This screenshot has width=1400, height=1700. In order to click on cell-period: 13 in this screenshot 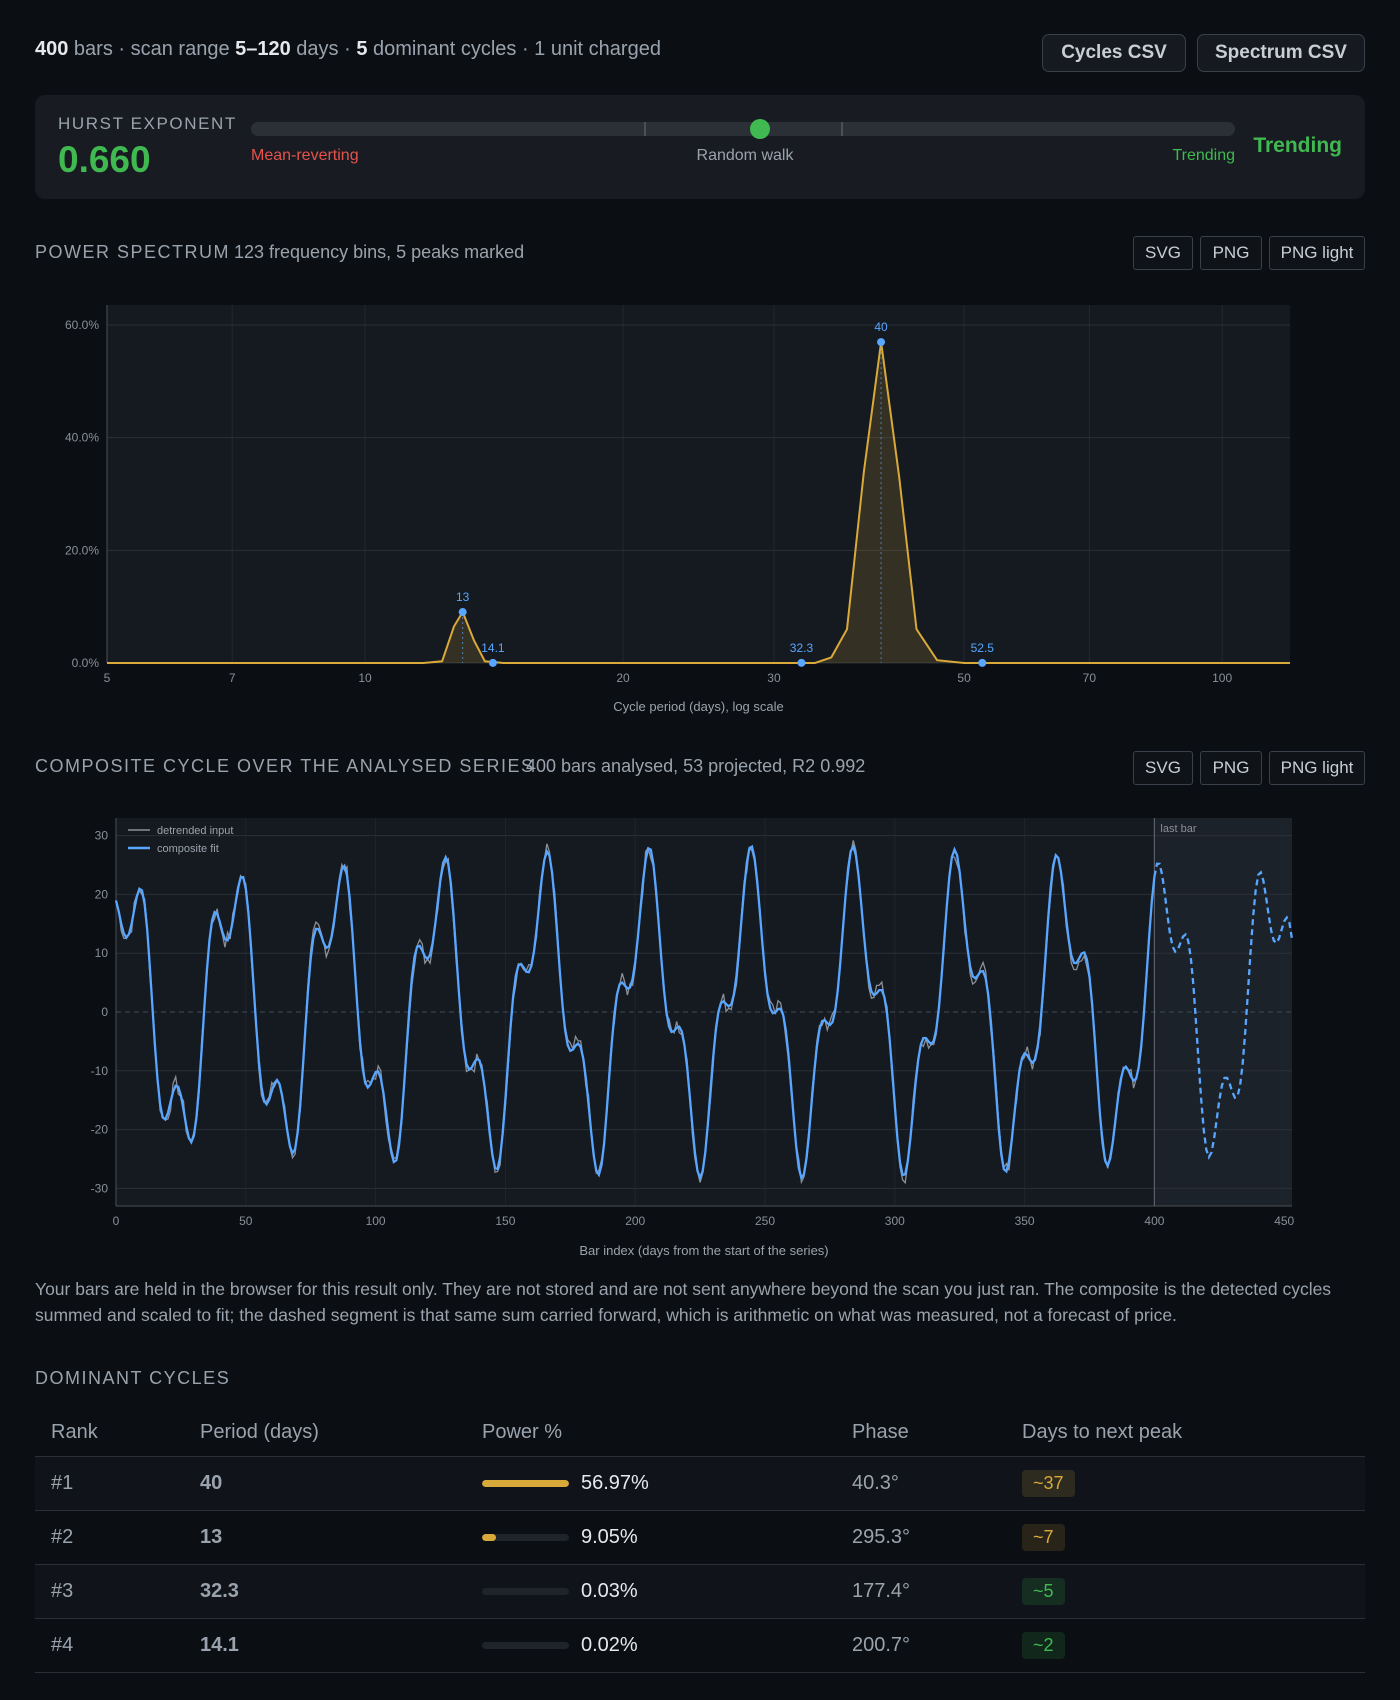, I will do `click(325, 1537)`.